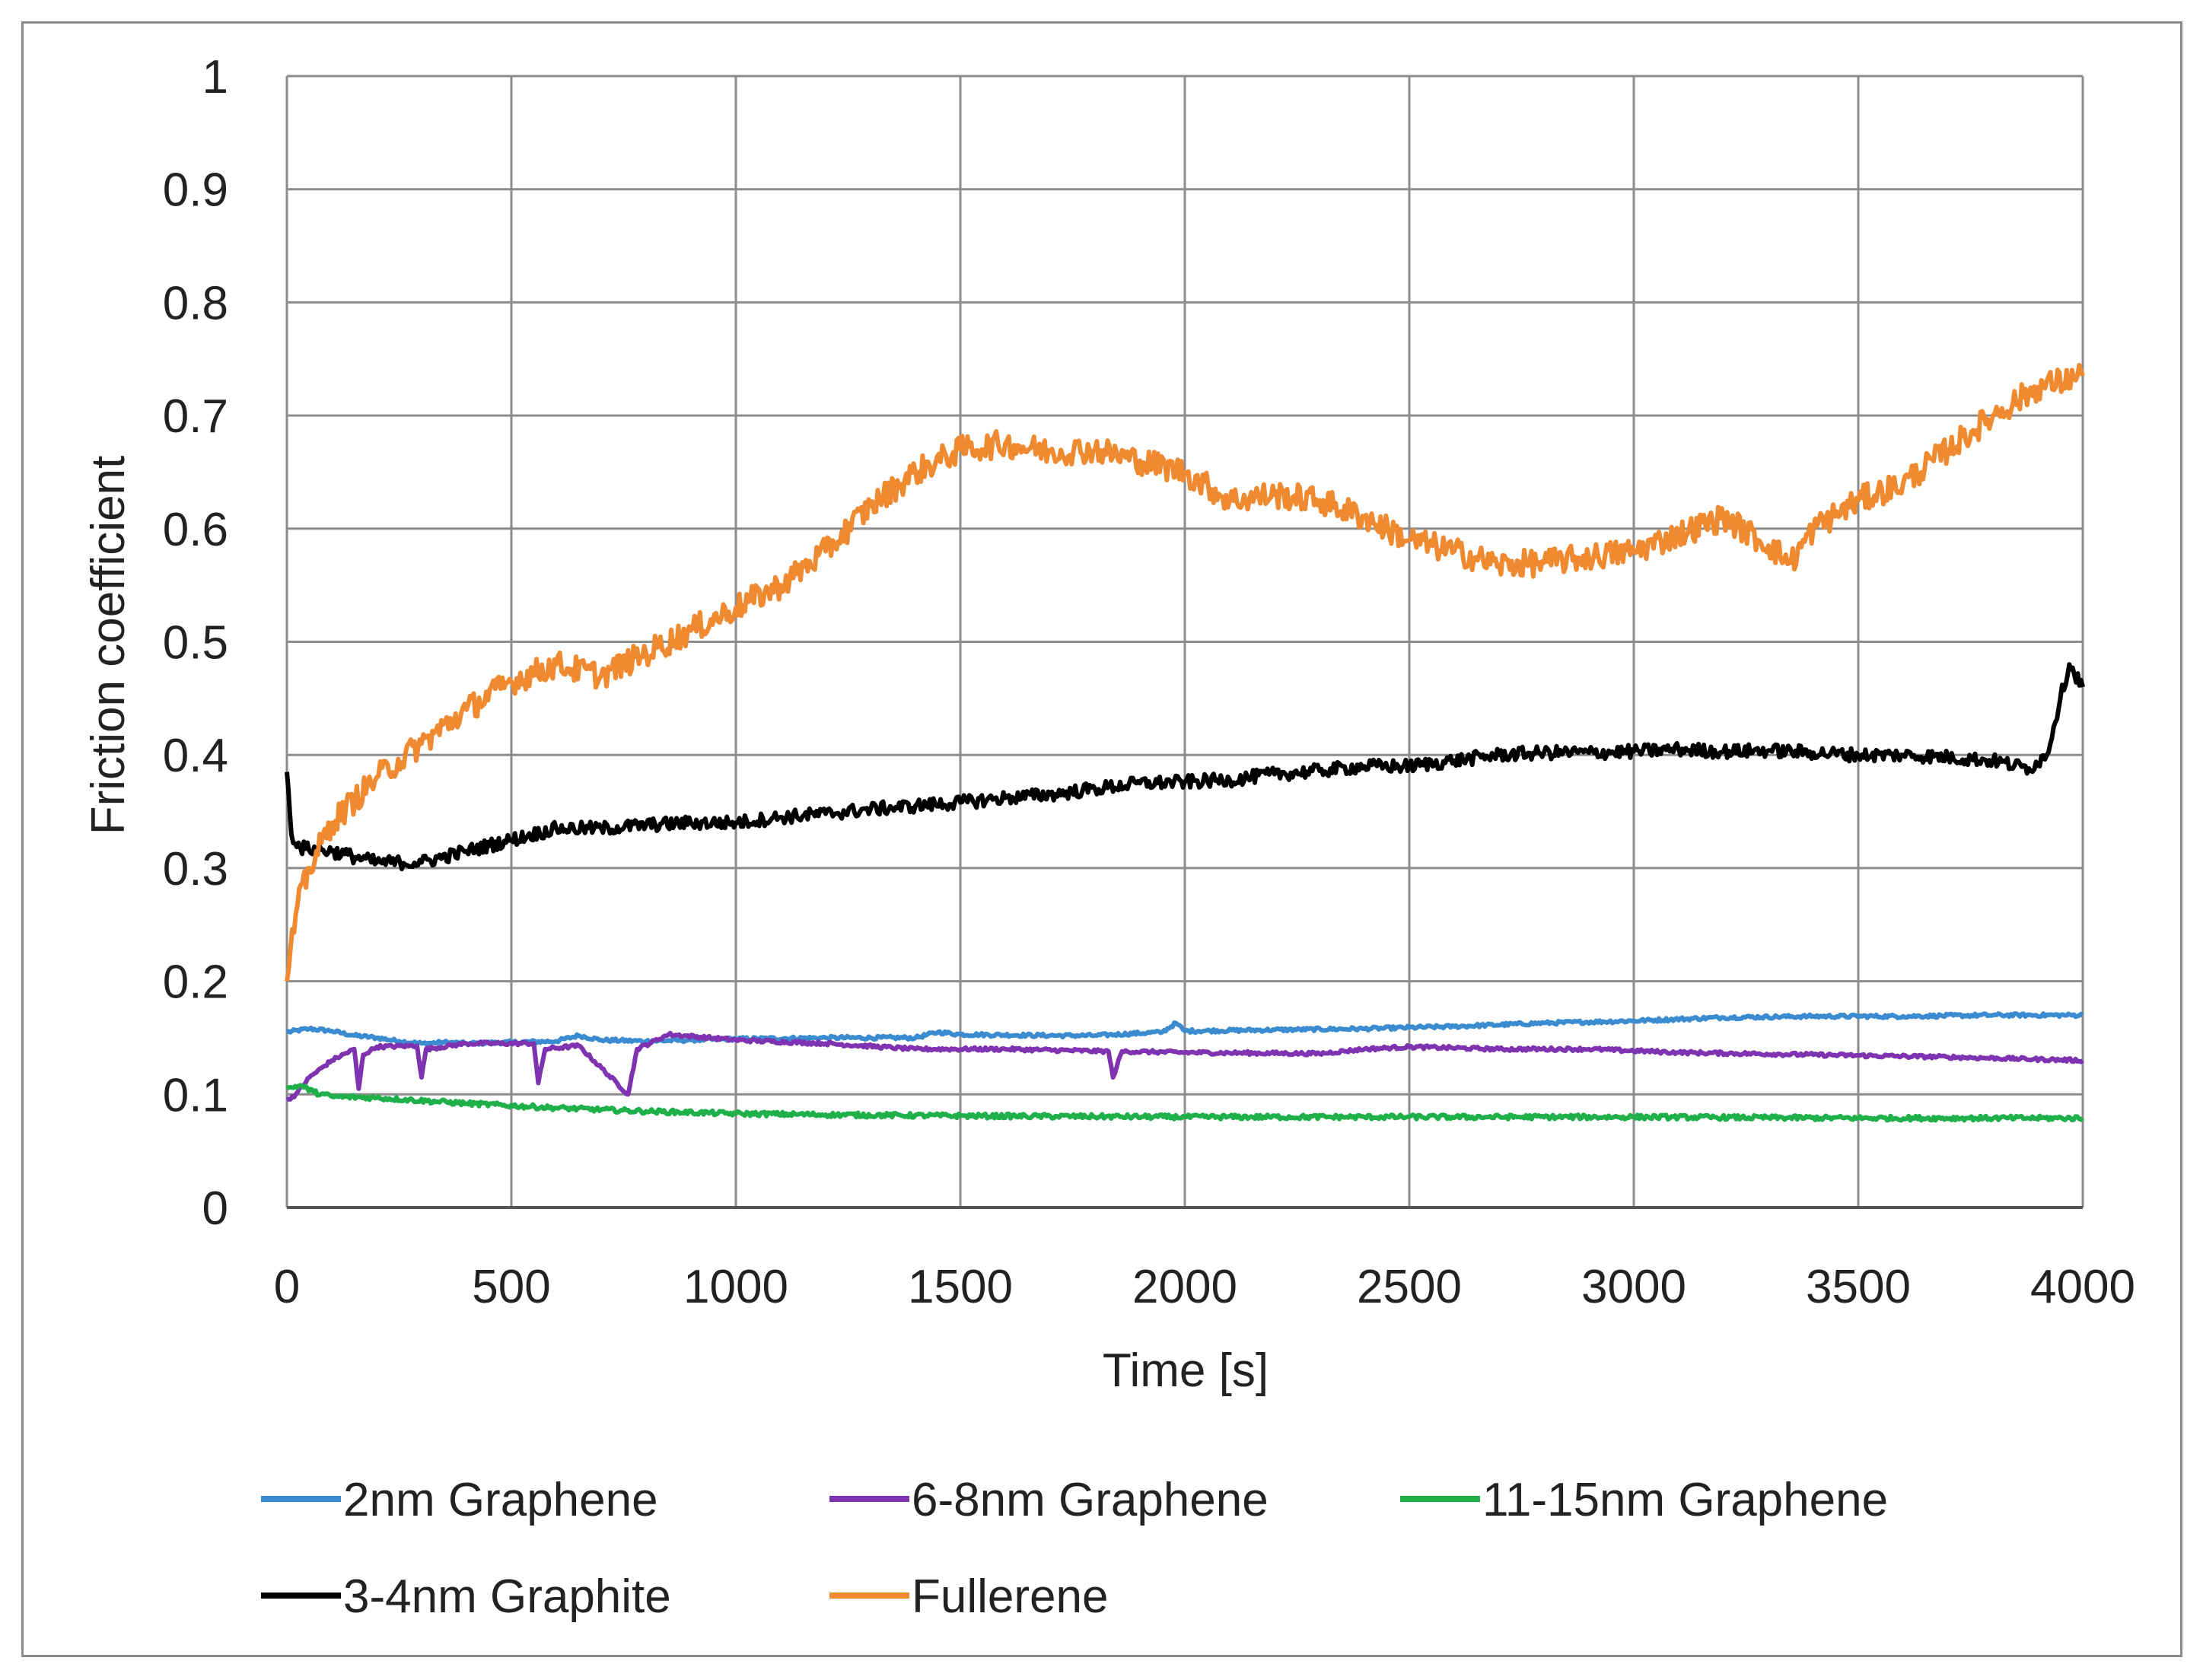  What do you see at coordinates (1185, 767) in the screenshot?
I see `series-line-3-4nm-graphite` at bounding box center [1185, 767].